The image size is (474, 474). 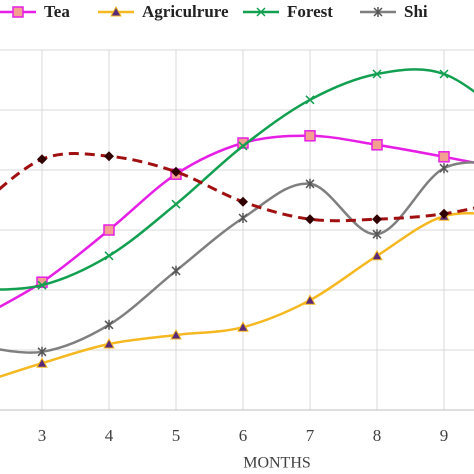 I want to click on x-tick-label: 8, so click(x=377, y=435).